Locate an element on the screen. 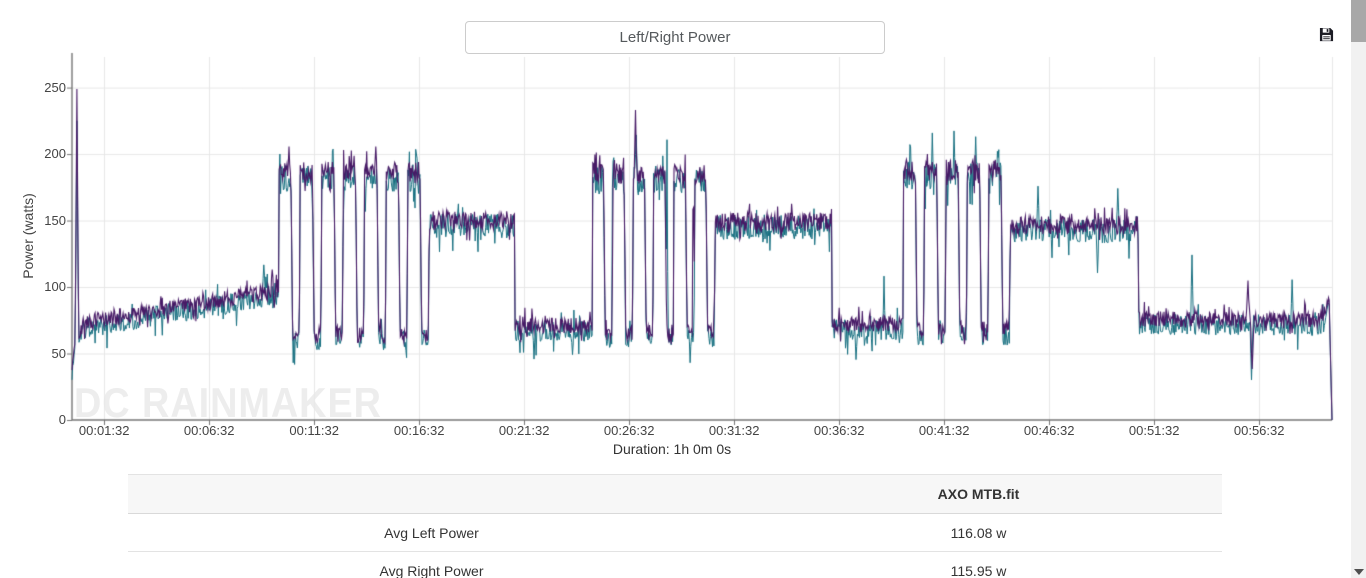 This screenshot has height=578, width=1366. metric-value: 116.08 w is located at coordinates (978, 532).